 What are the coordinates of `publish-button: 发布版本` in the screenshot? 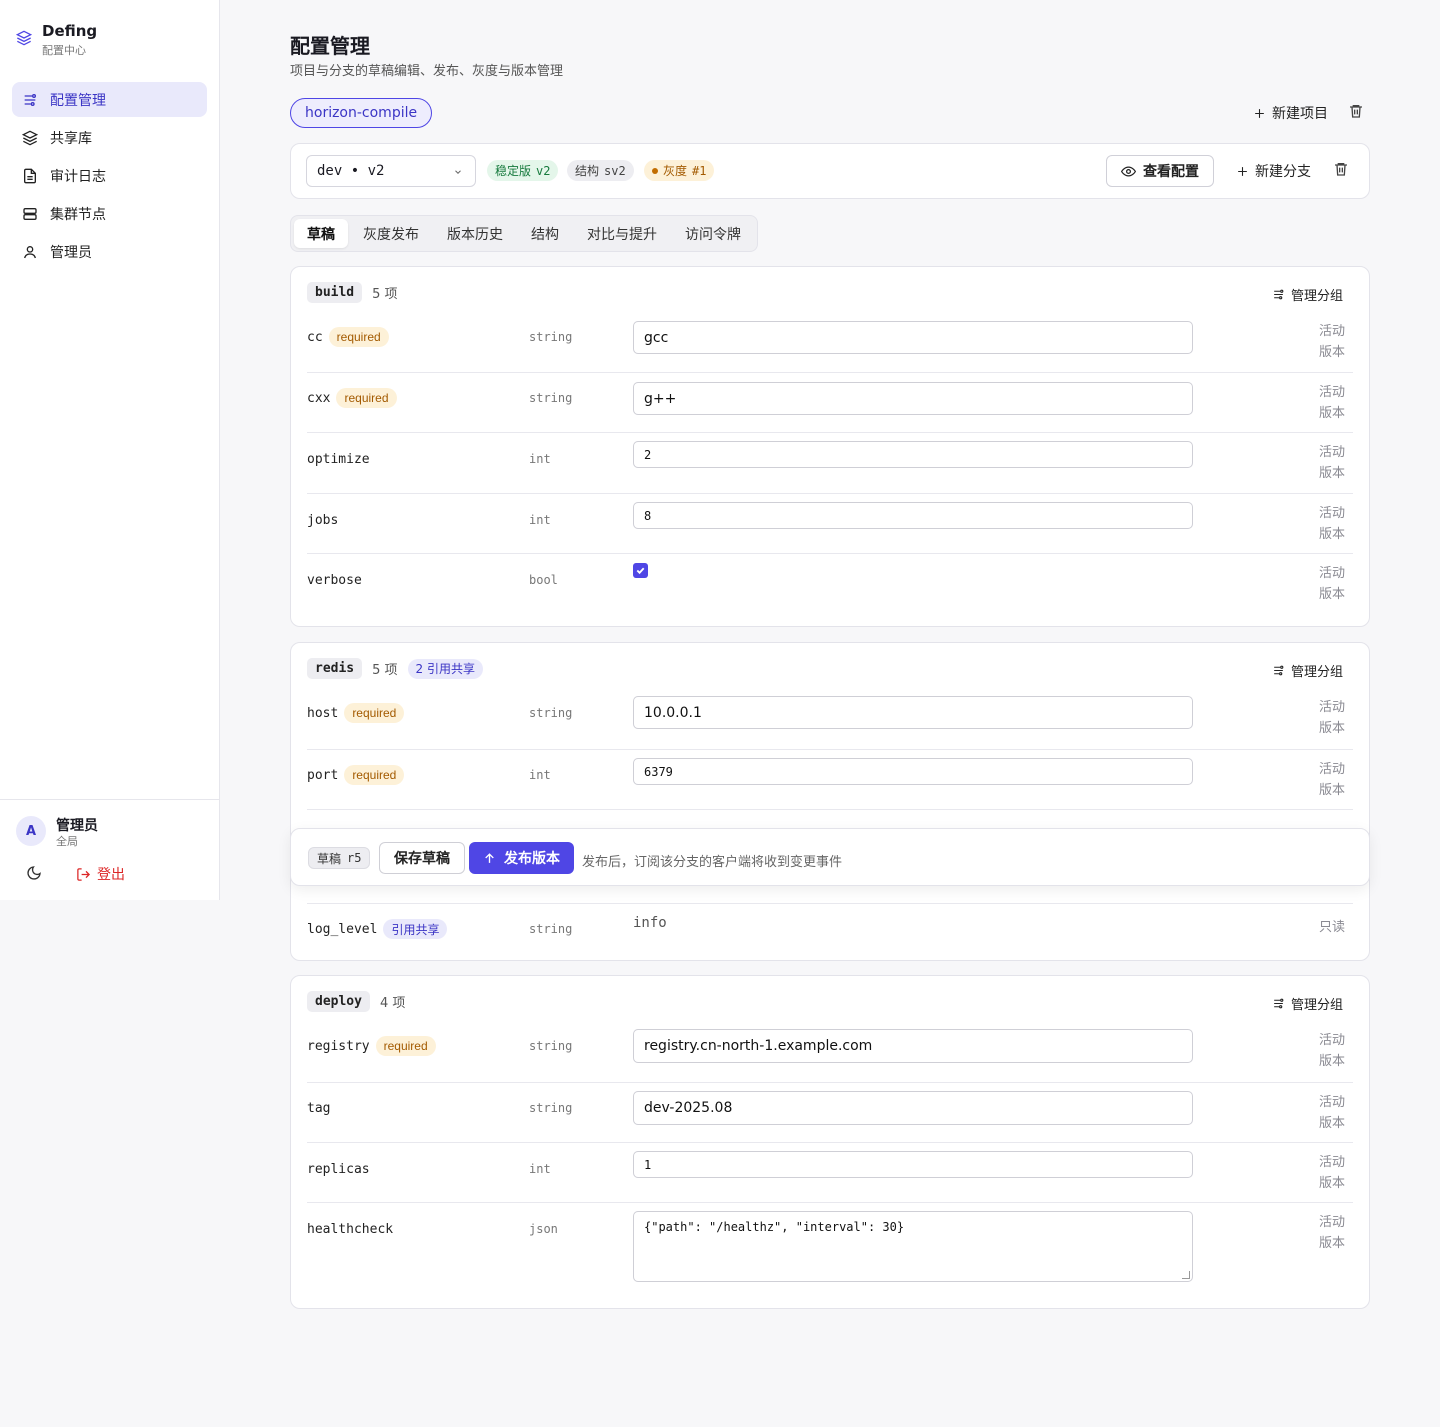 It's located at (521, 858).